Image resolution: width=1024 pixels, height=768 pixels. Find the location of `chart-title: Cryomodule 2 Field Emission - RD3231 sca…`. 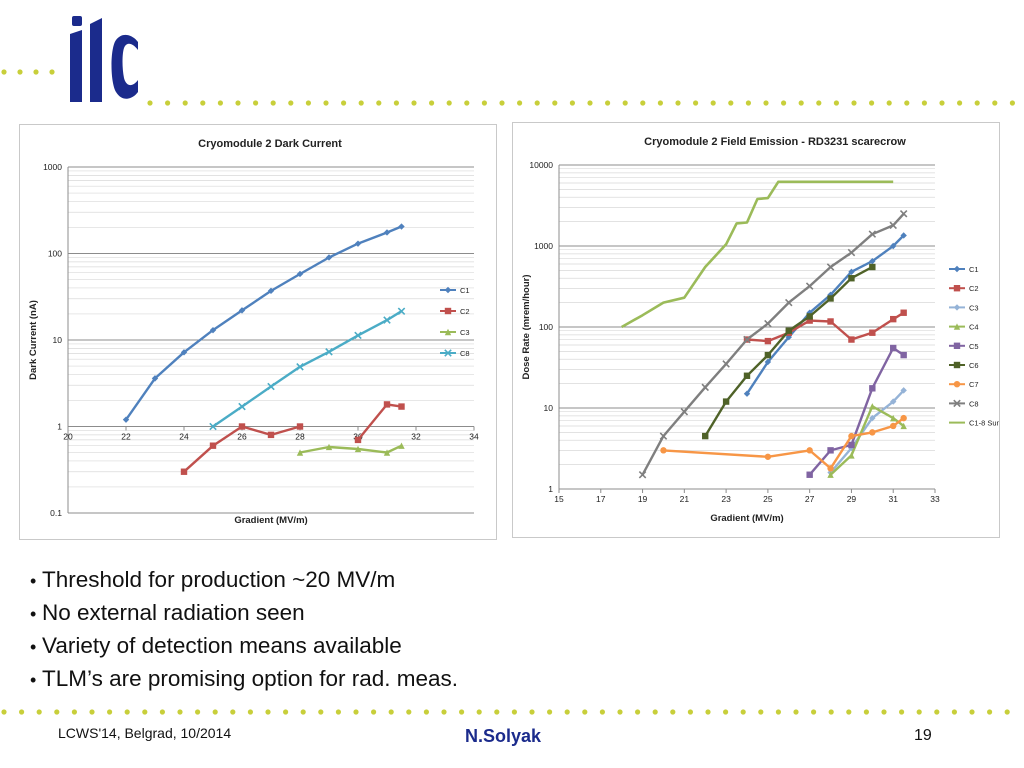

chart-title: Cryomodule 2 Field Emission - RD3231 sca… is located at coordinates (775, 142).